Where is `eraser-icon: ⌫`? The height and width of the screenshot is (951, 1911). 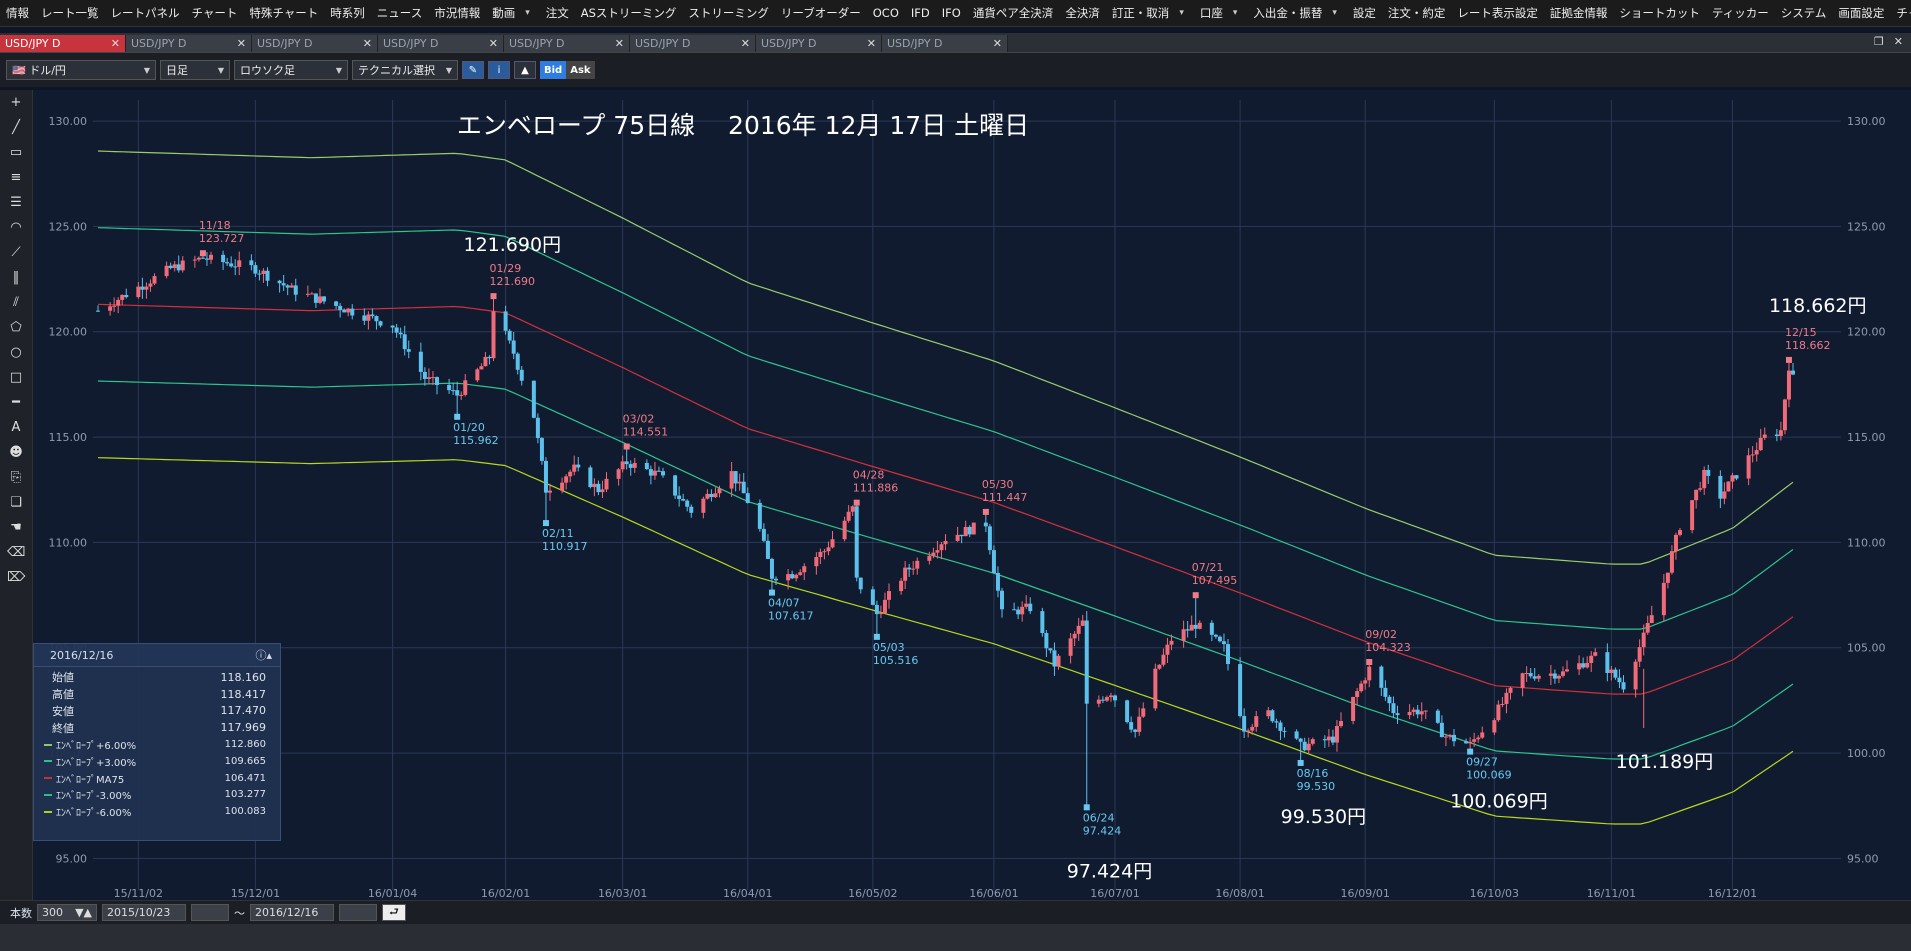 eraser-icon: ⌫ is located at coordinates (16, 552).